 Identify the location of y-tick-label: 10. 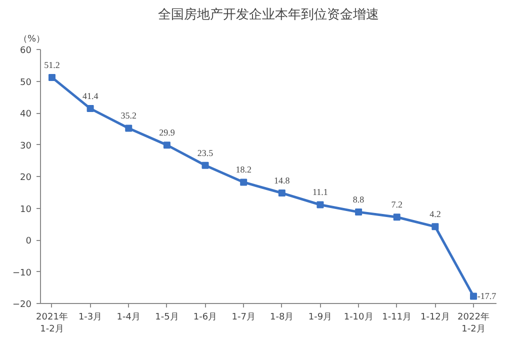
(26, 209).